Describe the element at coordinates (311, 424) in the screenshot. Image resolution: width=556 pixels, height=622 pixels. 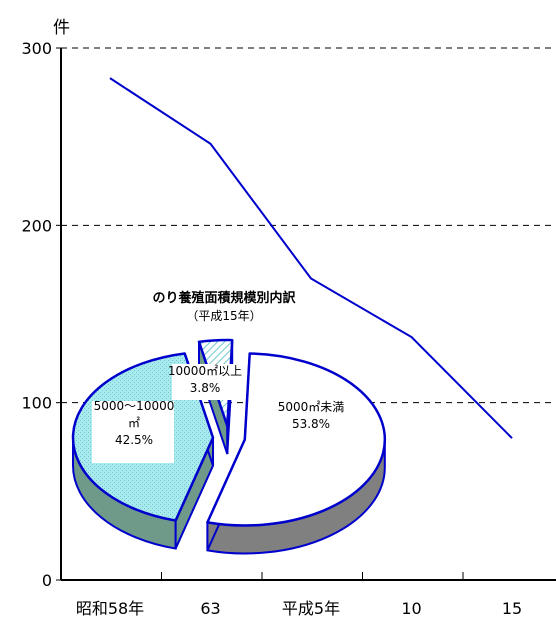
I see `pie-slice-label: 53.8%` at that location.